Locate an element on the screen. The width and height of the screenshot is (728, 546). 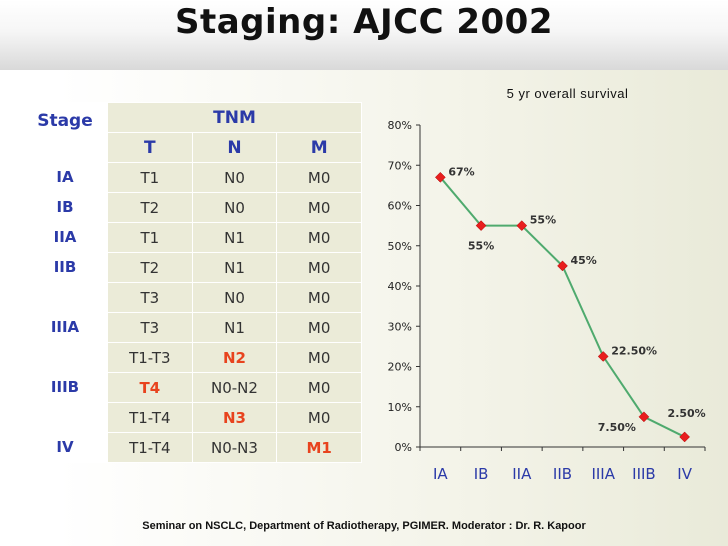
data-label: 2.50% is located at coordinates (687, 413).